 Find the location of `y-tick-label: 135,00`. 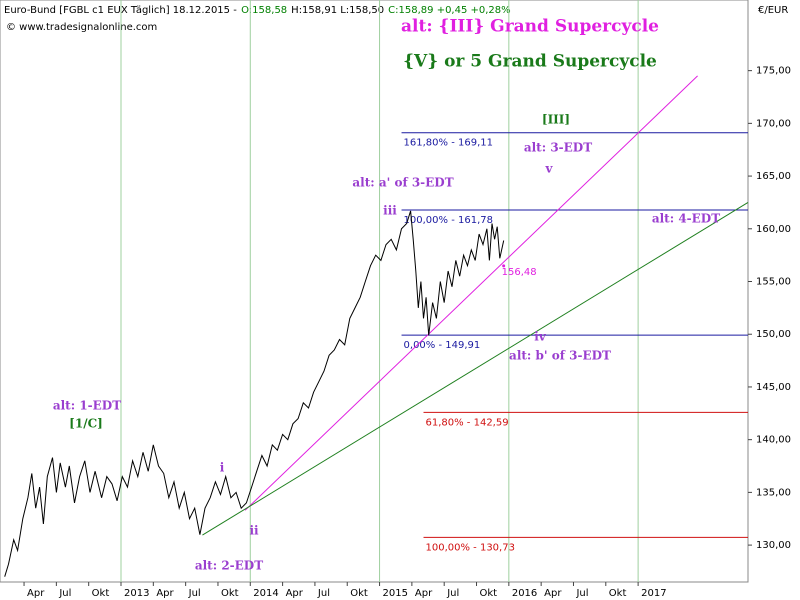

y-tick-label: 135,00 is located at coordinates (773, 492).